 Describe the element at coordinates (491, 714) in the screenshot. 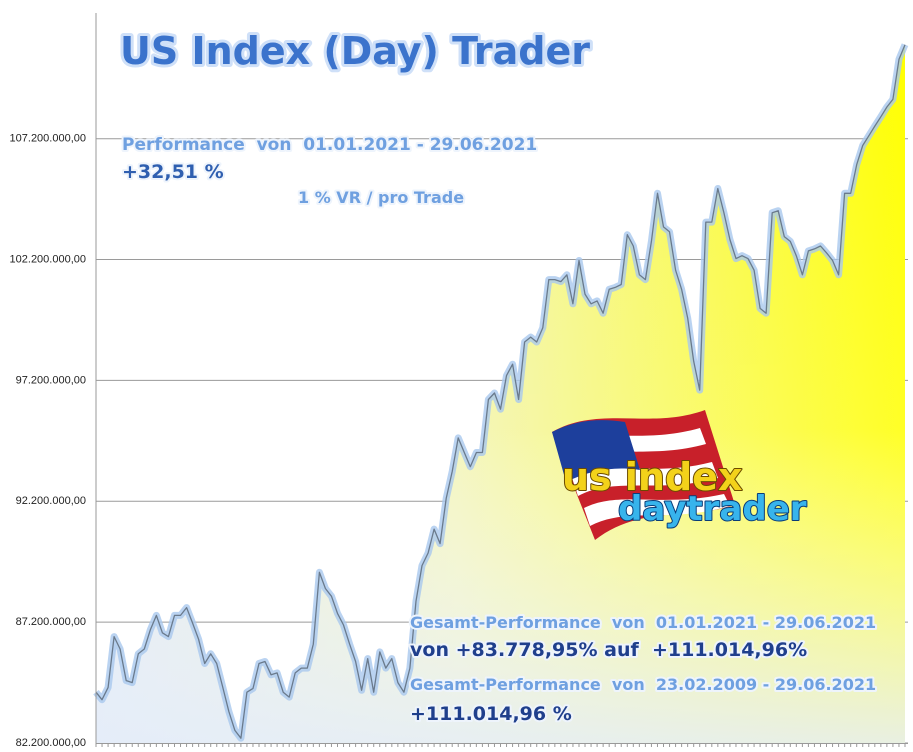

I see `annotation: +111.014,96 %` at that location.